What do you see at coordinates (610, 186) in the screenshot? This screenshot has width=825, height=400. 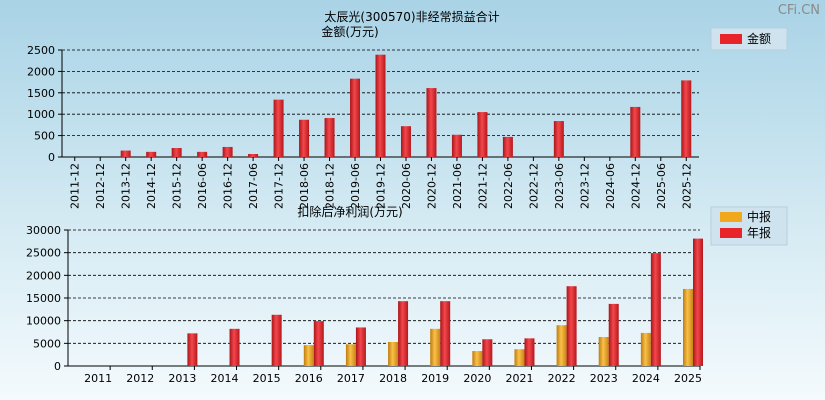 I see `x-tick-label: 2024-06` at bounding box center [610, 186].